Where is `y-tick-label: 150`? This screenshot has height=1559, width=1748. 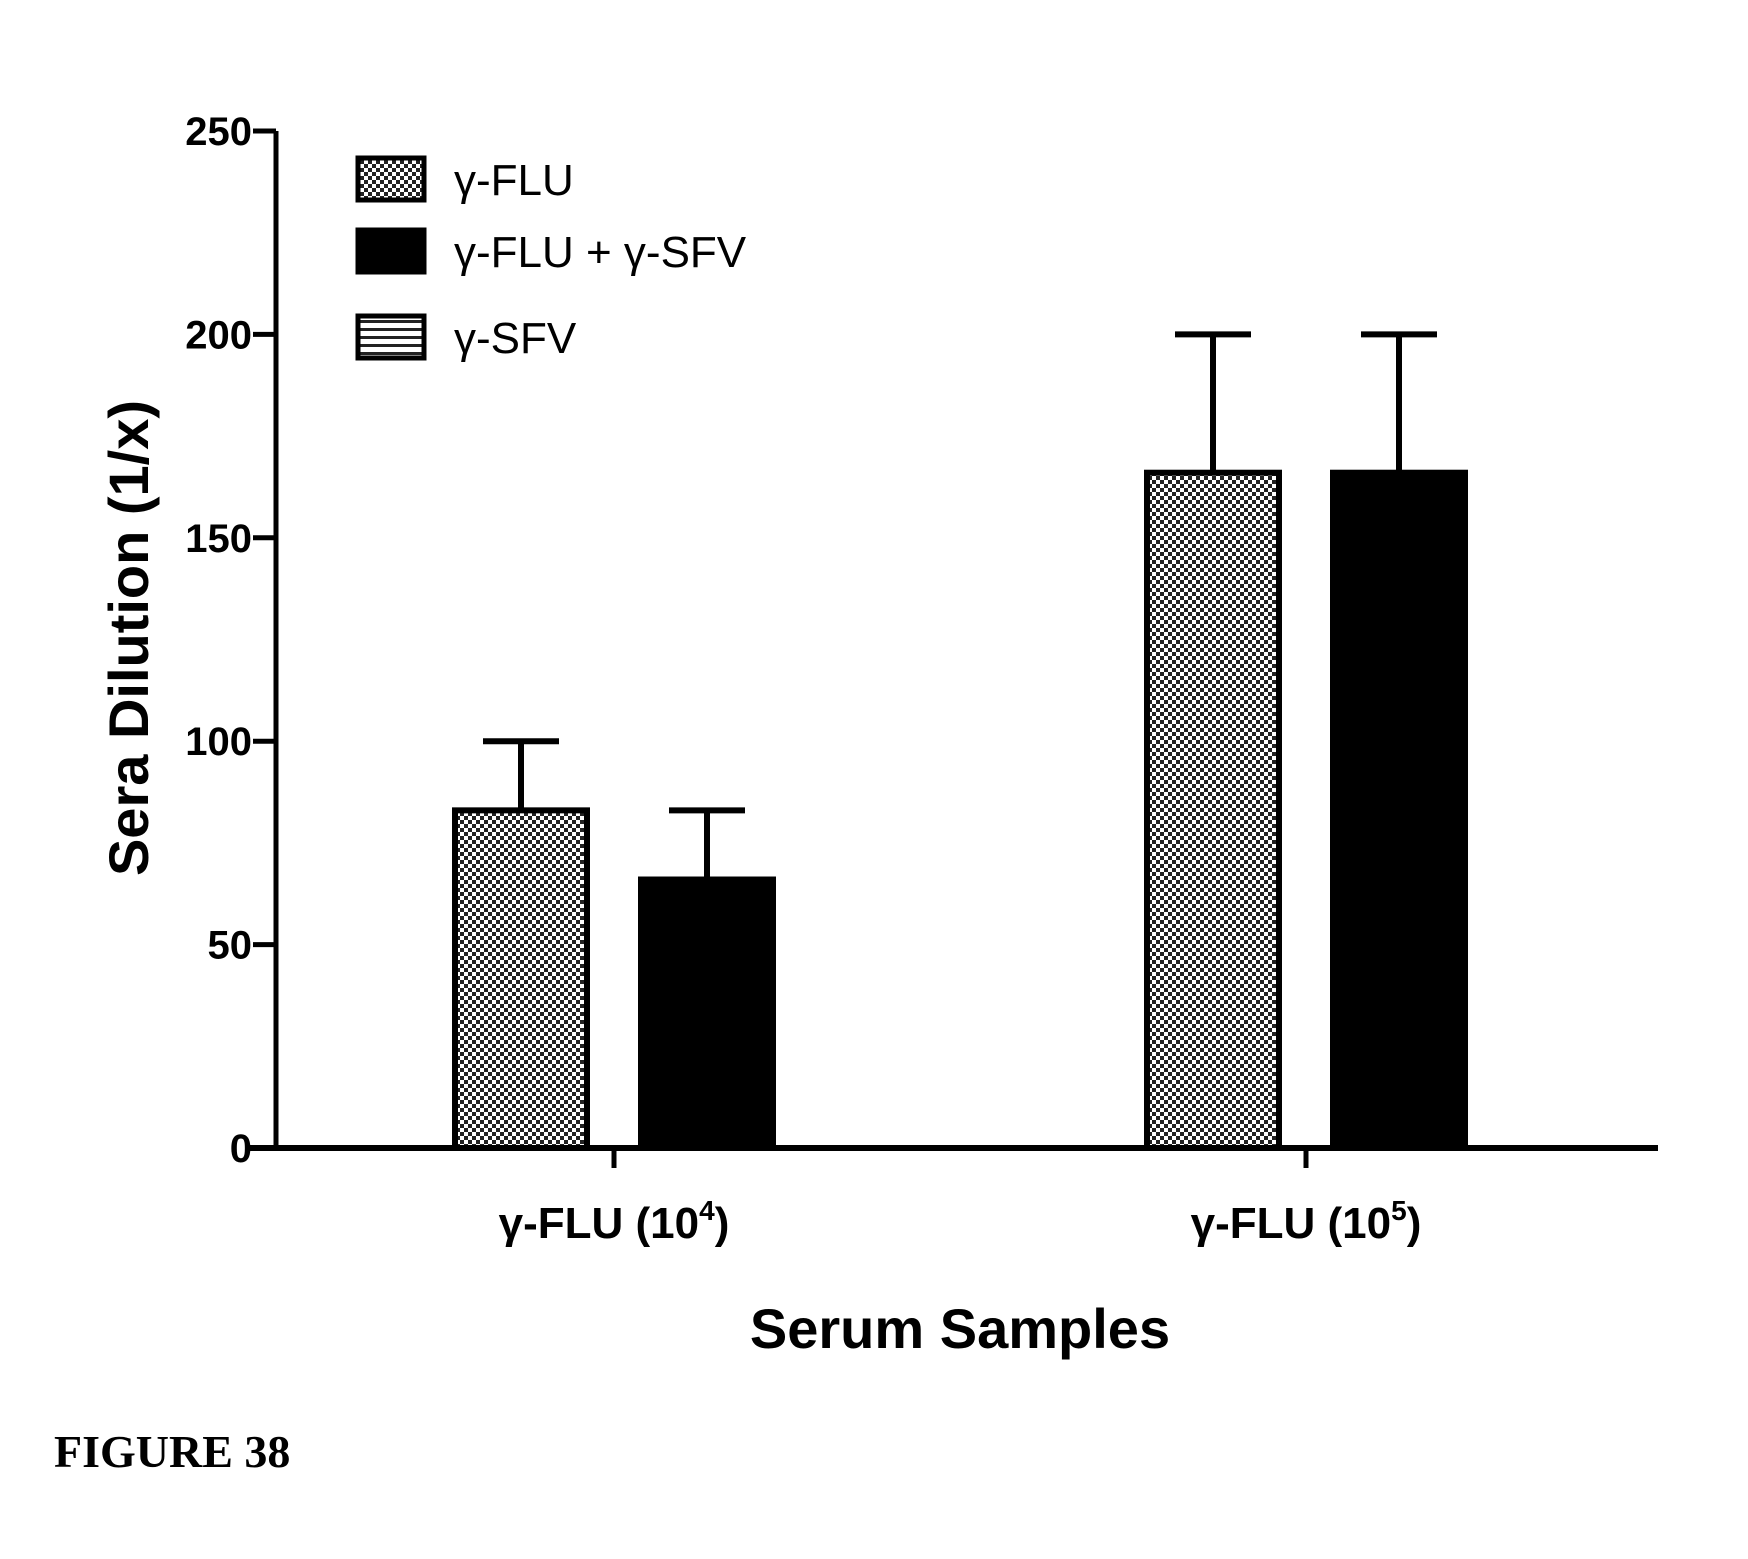
y-tick-label: 150 is located at coordinates (218, 539).